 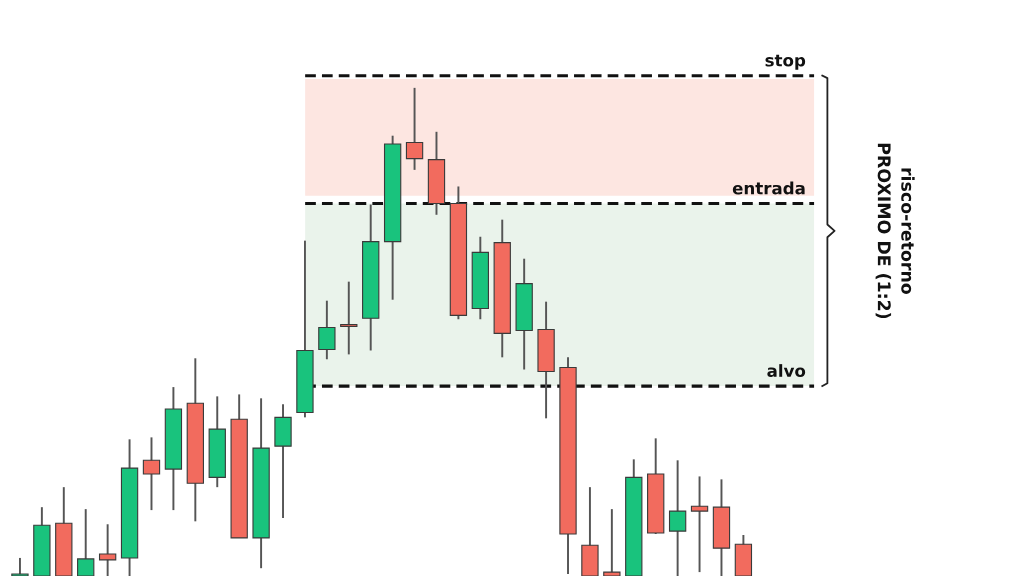 I want to click on ref-line-label: entrada, so click(x=768, y=188).